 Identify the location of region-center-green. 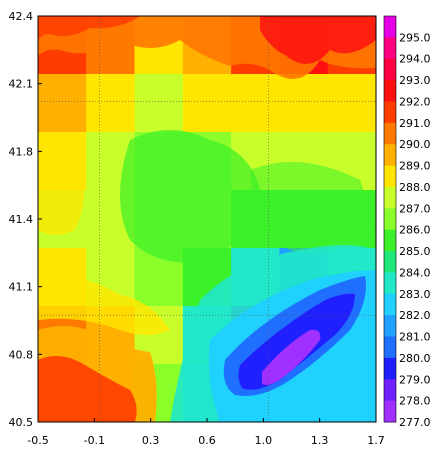
(190, 196).